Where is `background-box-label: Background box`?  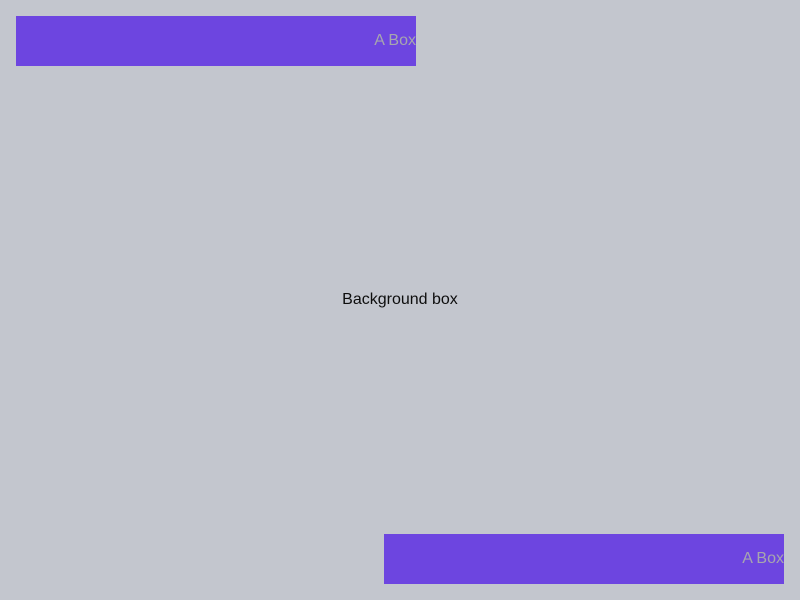 background-box-label: Background box is located at coordinates (400, 299).